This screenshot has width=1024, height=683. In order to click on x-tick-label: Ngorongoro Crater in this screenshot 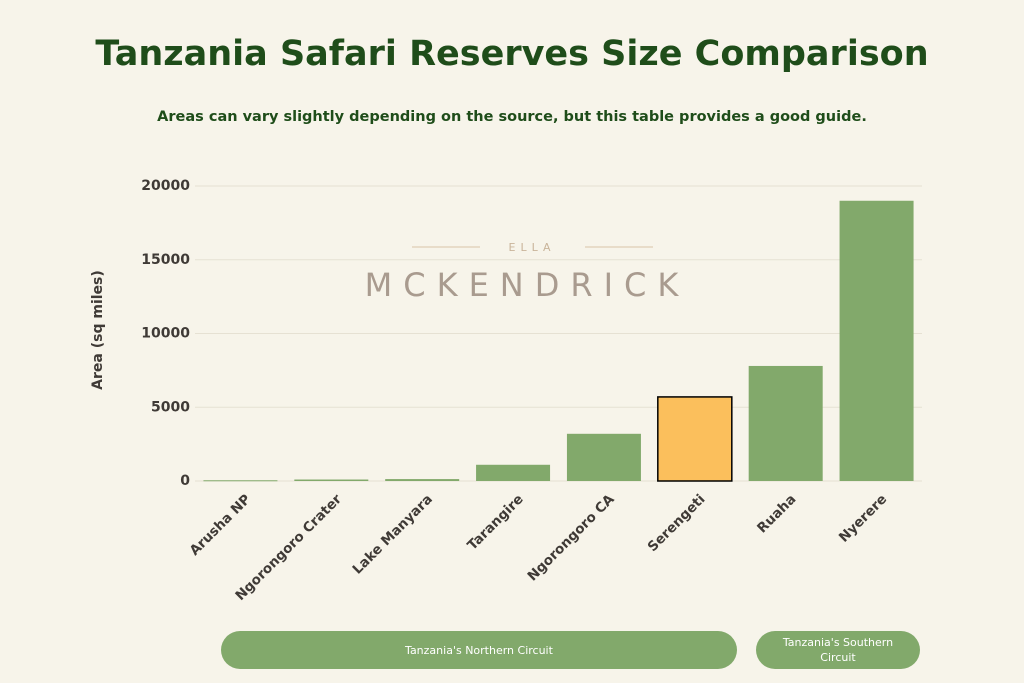, I will do `click(288, 547)`.